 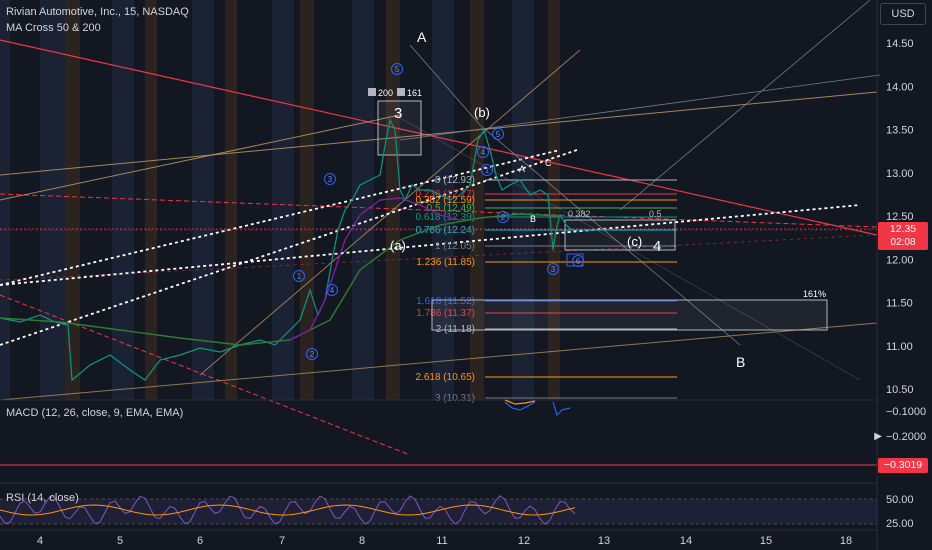 What do you see at coordinates (520, 406) in the screenshot?
I see `macd-line` at bounding box center [520, 406].